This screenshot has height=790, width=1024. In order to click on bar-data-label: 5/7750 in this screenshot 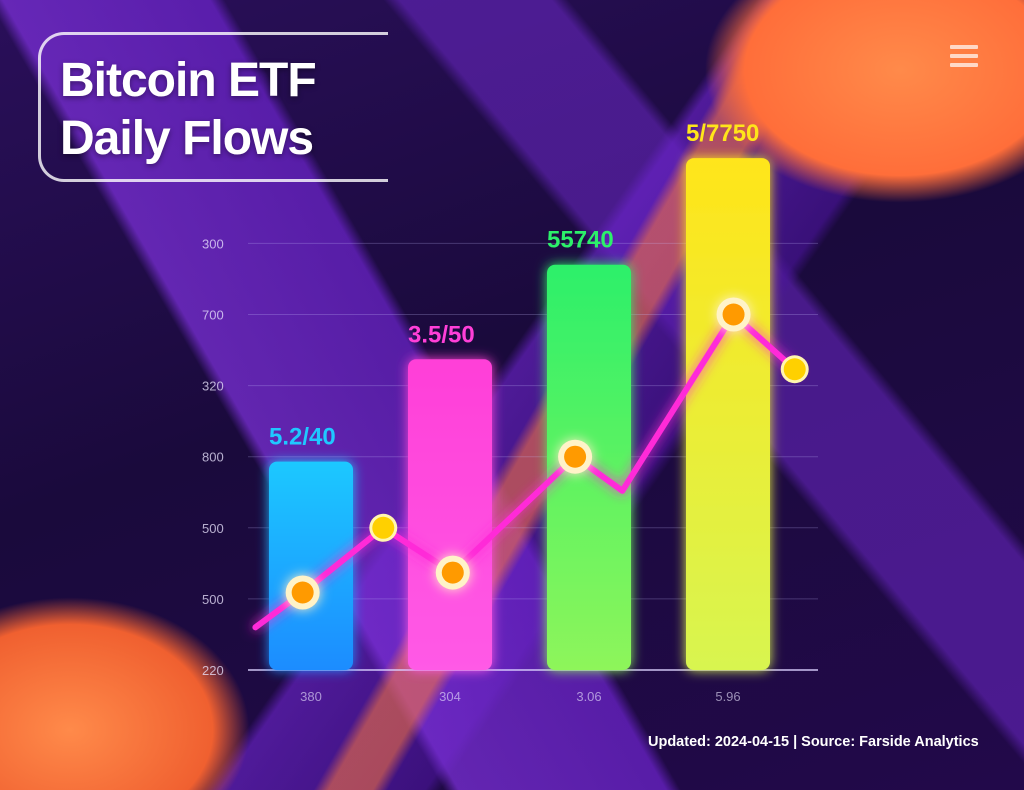, I will do `click(722, 133)`.